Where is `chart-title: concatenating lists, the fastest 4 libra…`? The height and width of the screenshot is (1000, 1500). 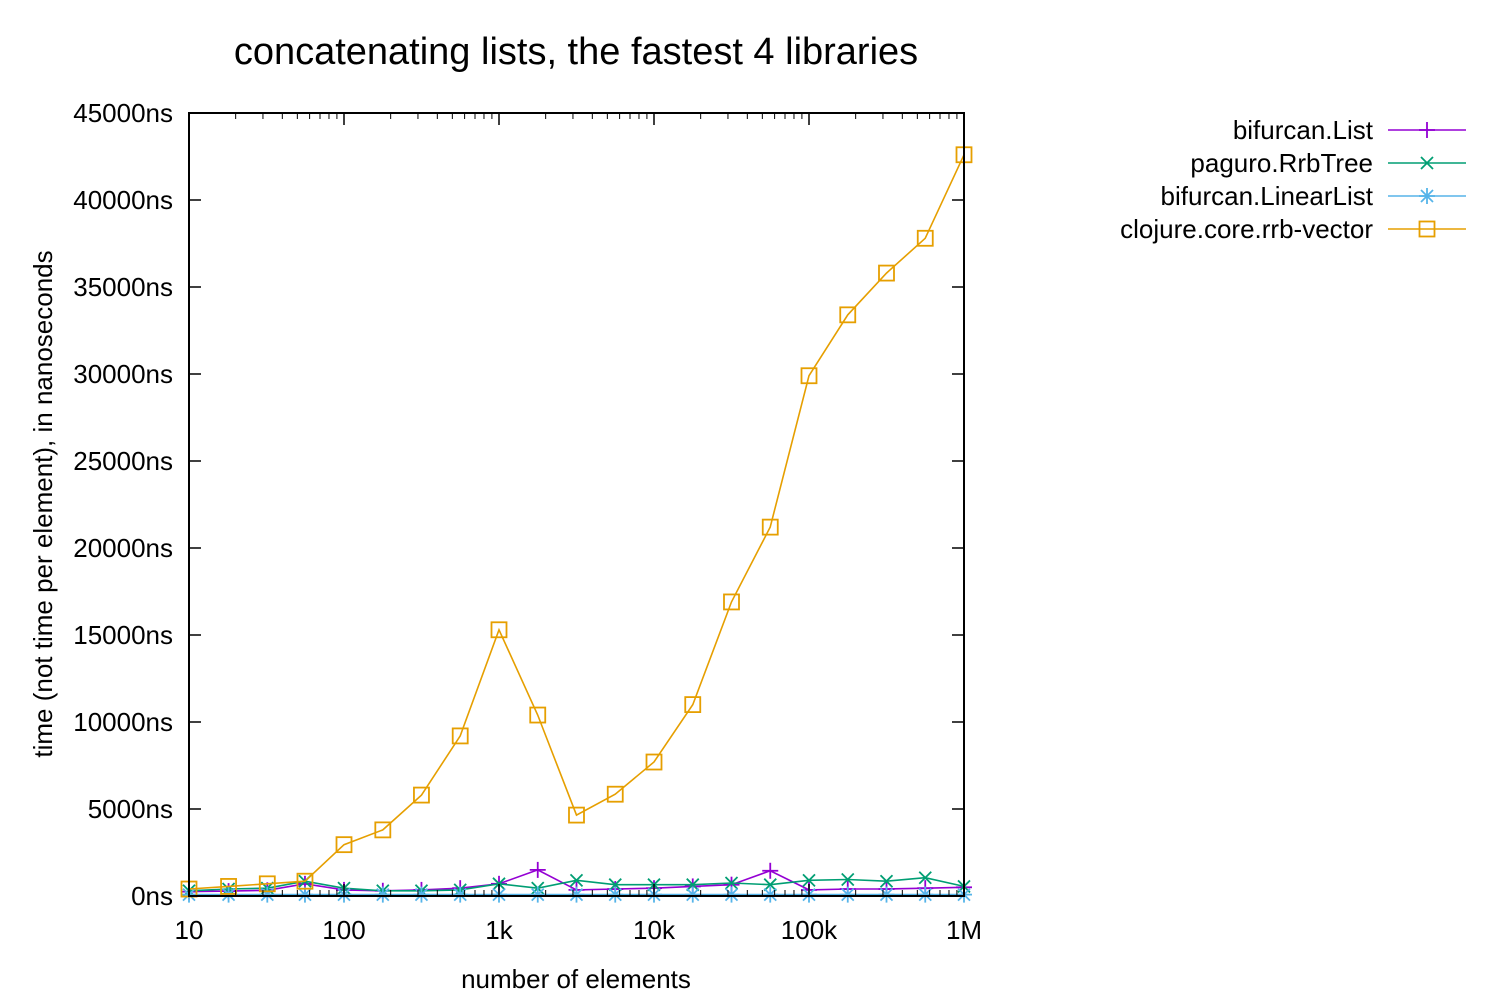 chart-title: concatenating lists, the fastest 4 libra… is located at coordinates (576, 52).